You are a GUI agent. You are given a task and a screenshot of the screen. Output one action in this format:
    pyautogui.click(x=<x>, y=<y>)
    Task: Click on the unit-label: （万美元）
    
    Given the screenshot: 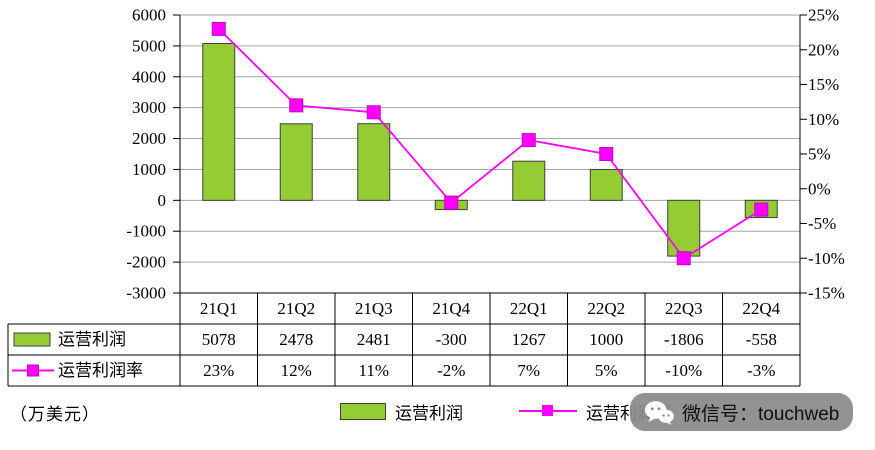 What is the action you would take?
    pyautogui.click(x=55, y=414)
    